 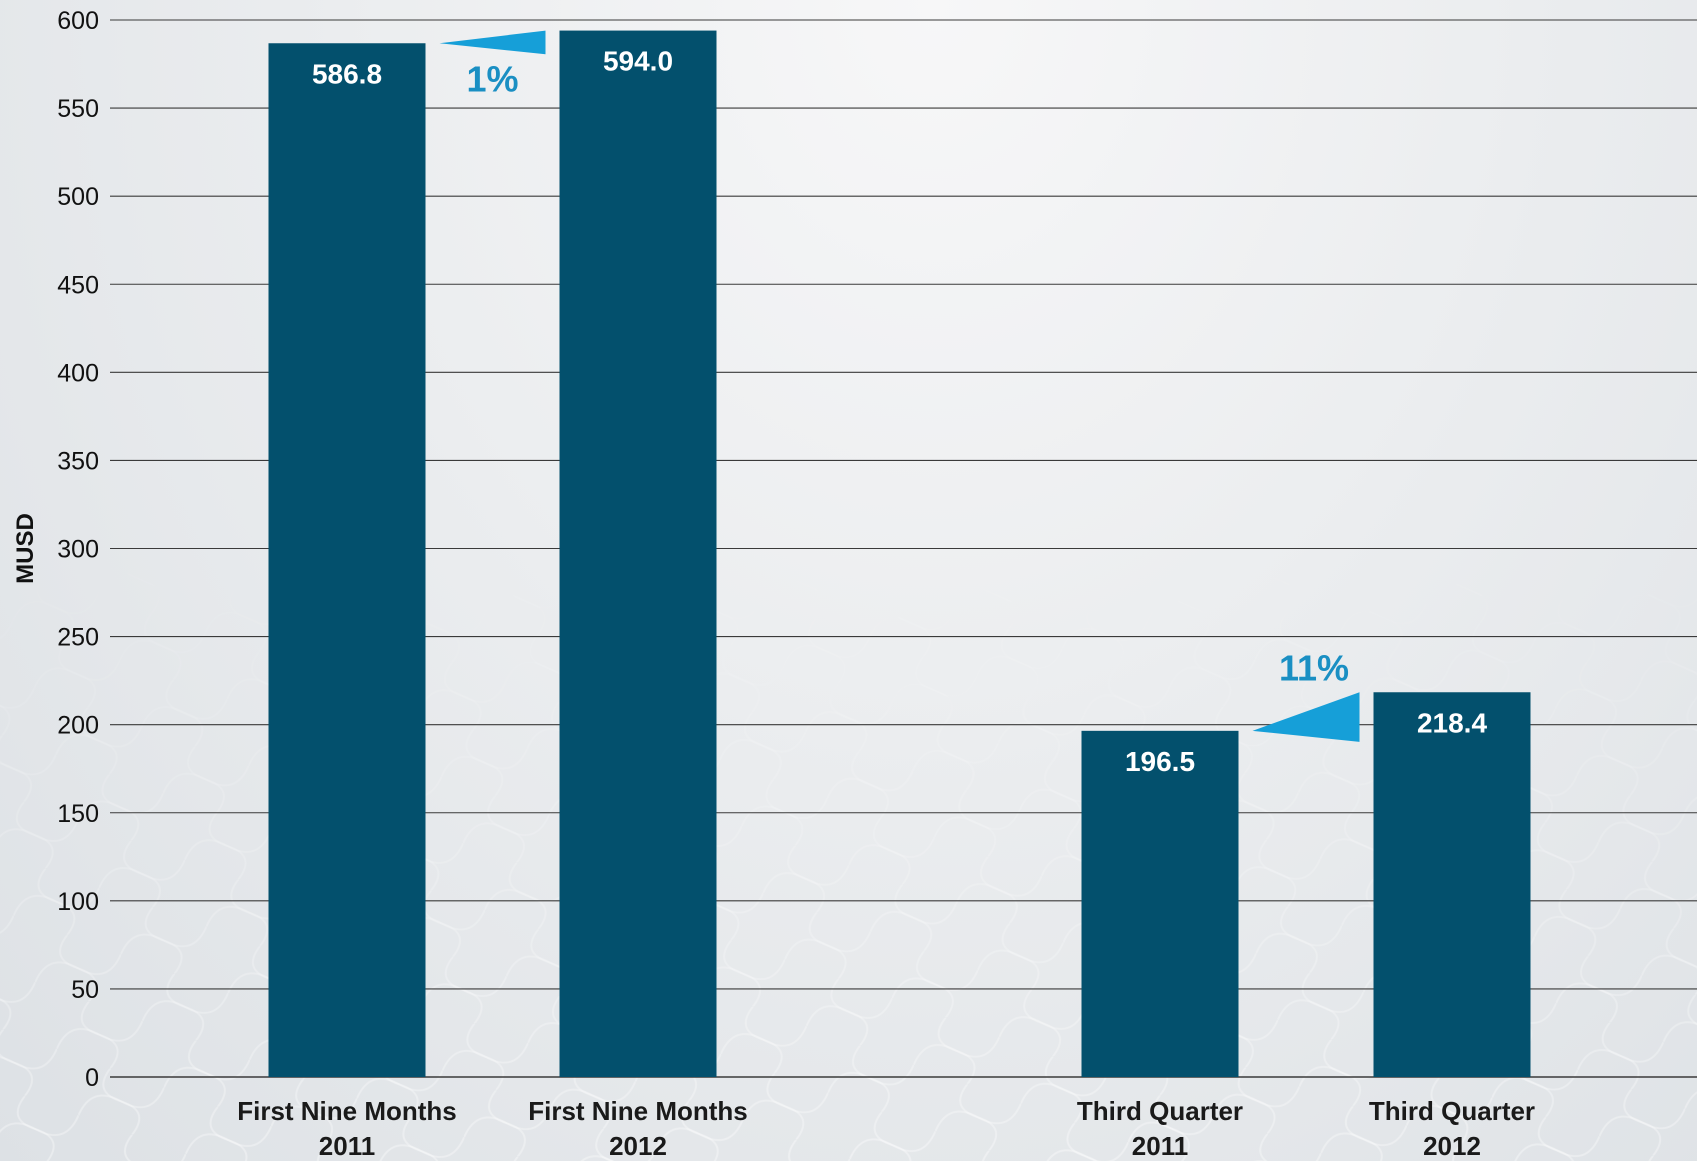 I want to click on y-tick-label: 200, so click(x=78, y=726).